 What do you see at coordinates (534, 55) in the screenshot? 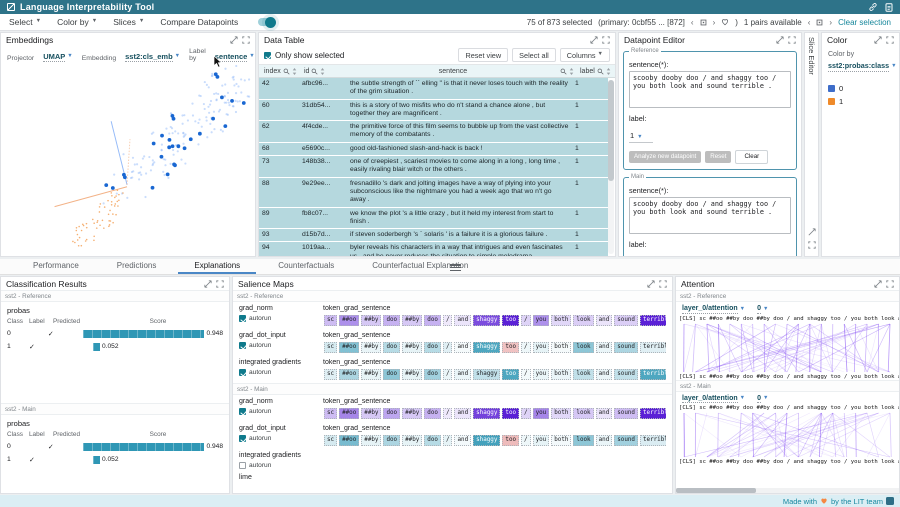
I see `select-all-button: Select all` at bounding box center [534, 55].